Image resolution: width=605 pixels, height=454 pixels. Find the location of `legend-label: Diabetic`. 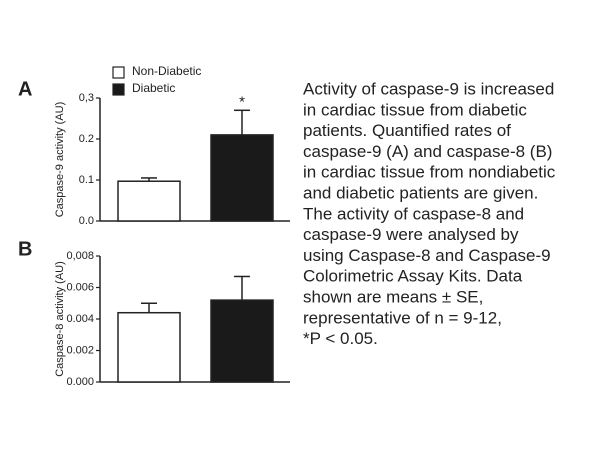

legend-label: Diabetic is located at coordinates (153, 88).